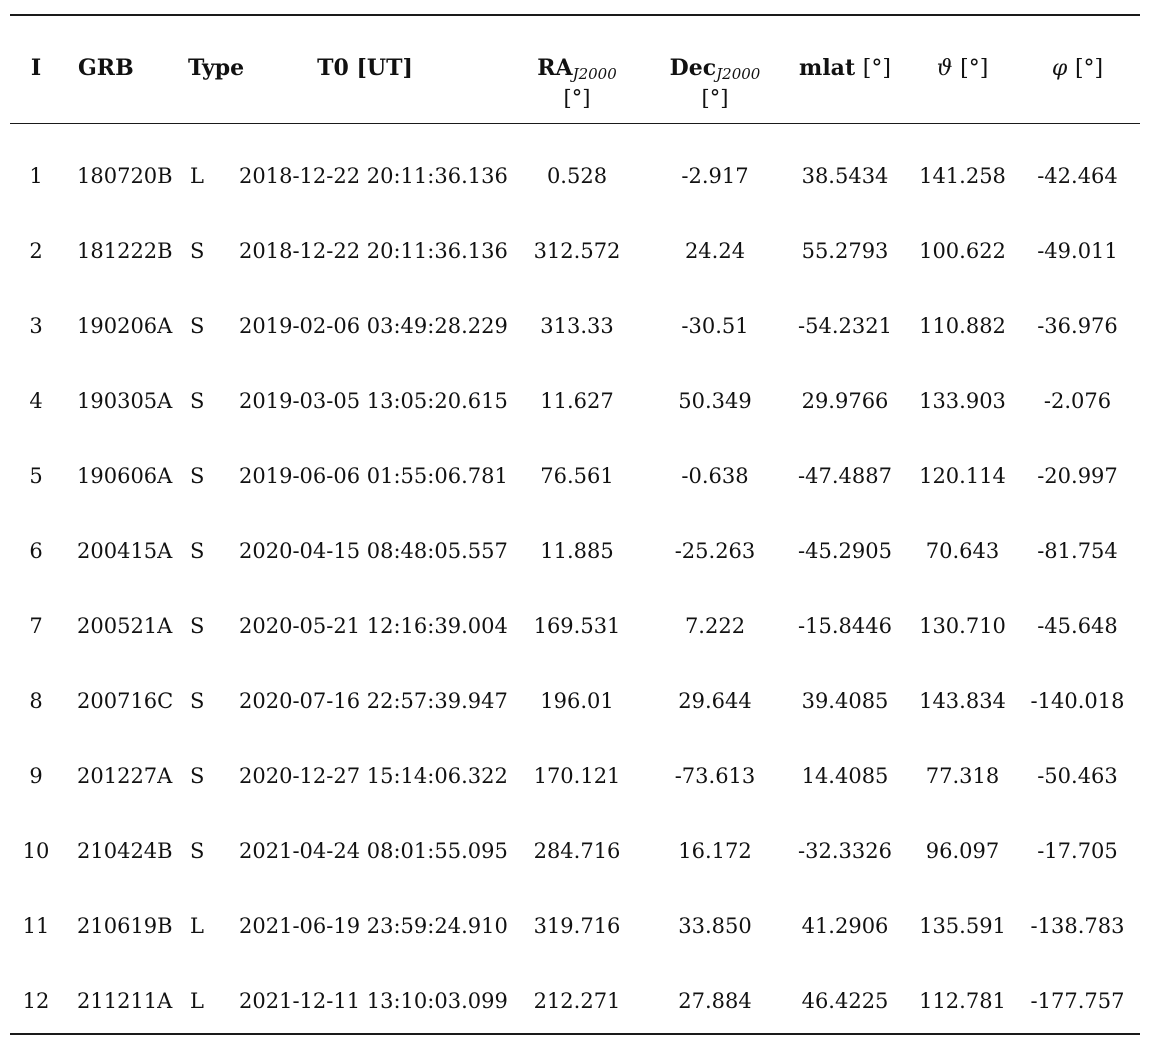 Image resolution: width=1158 pixels, height=1052 pixels. What do you see at coordinates (36, 626) in the screenshot?
I see `cell-index: 7` at bounding box center [36, 626].